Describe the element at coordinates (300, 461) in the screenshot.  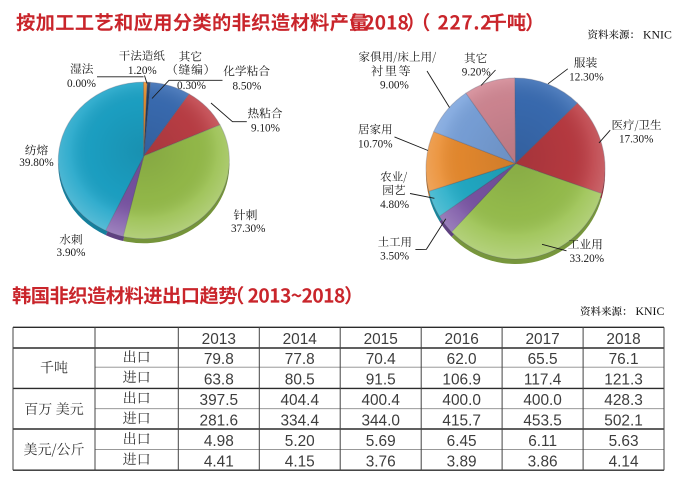
I see `svg-text: 4.15` at that location.